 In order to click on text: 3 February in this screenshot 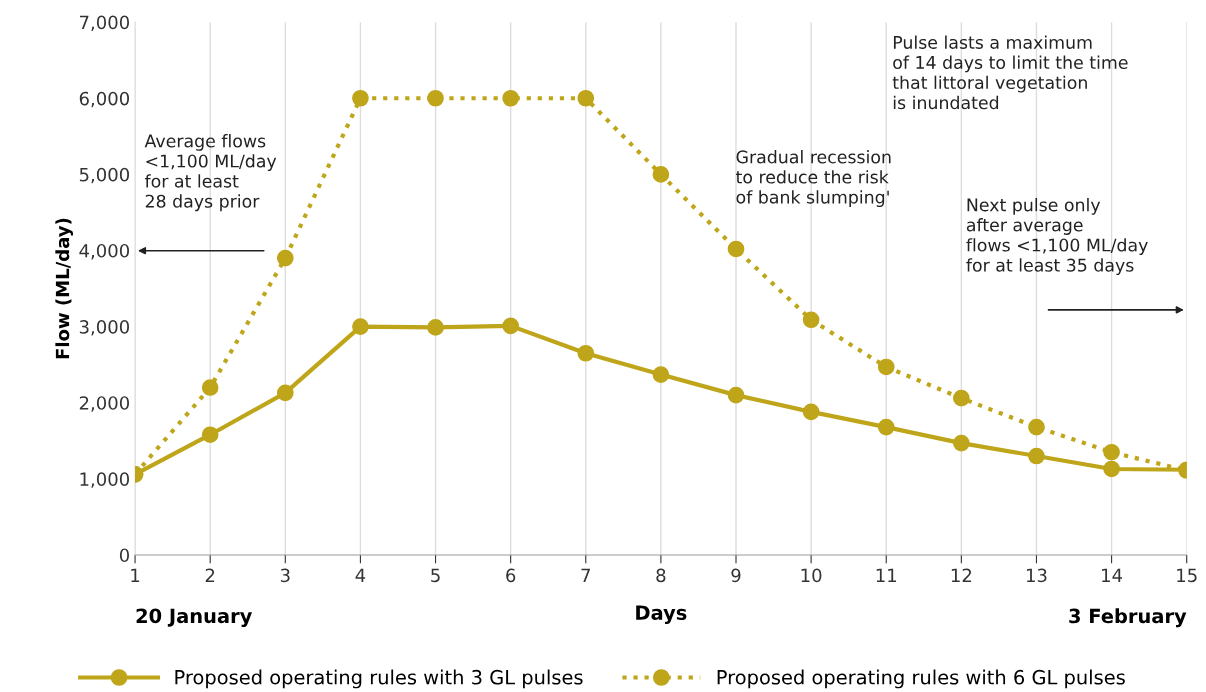, I will do `click(1128, 618)`.